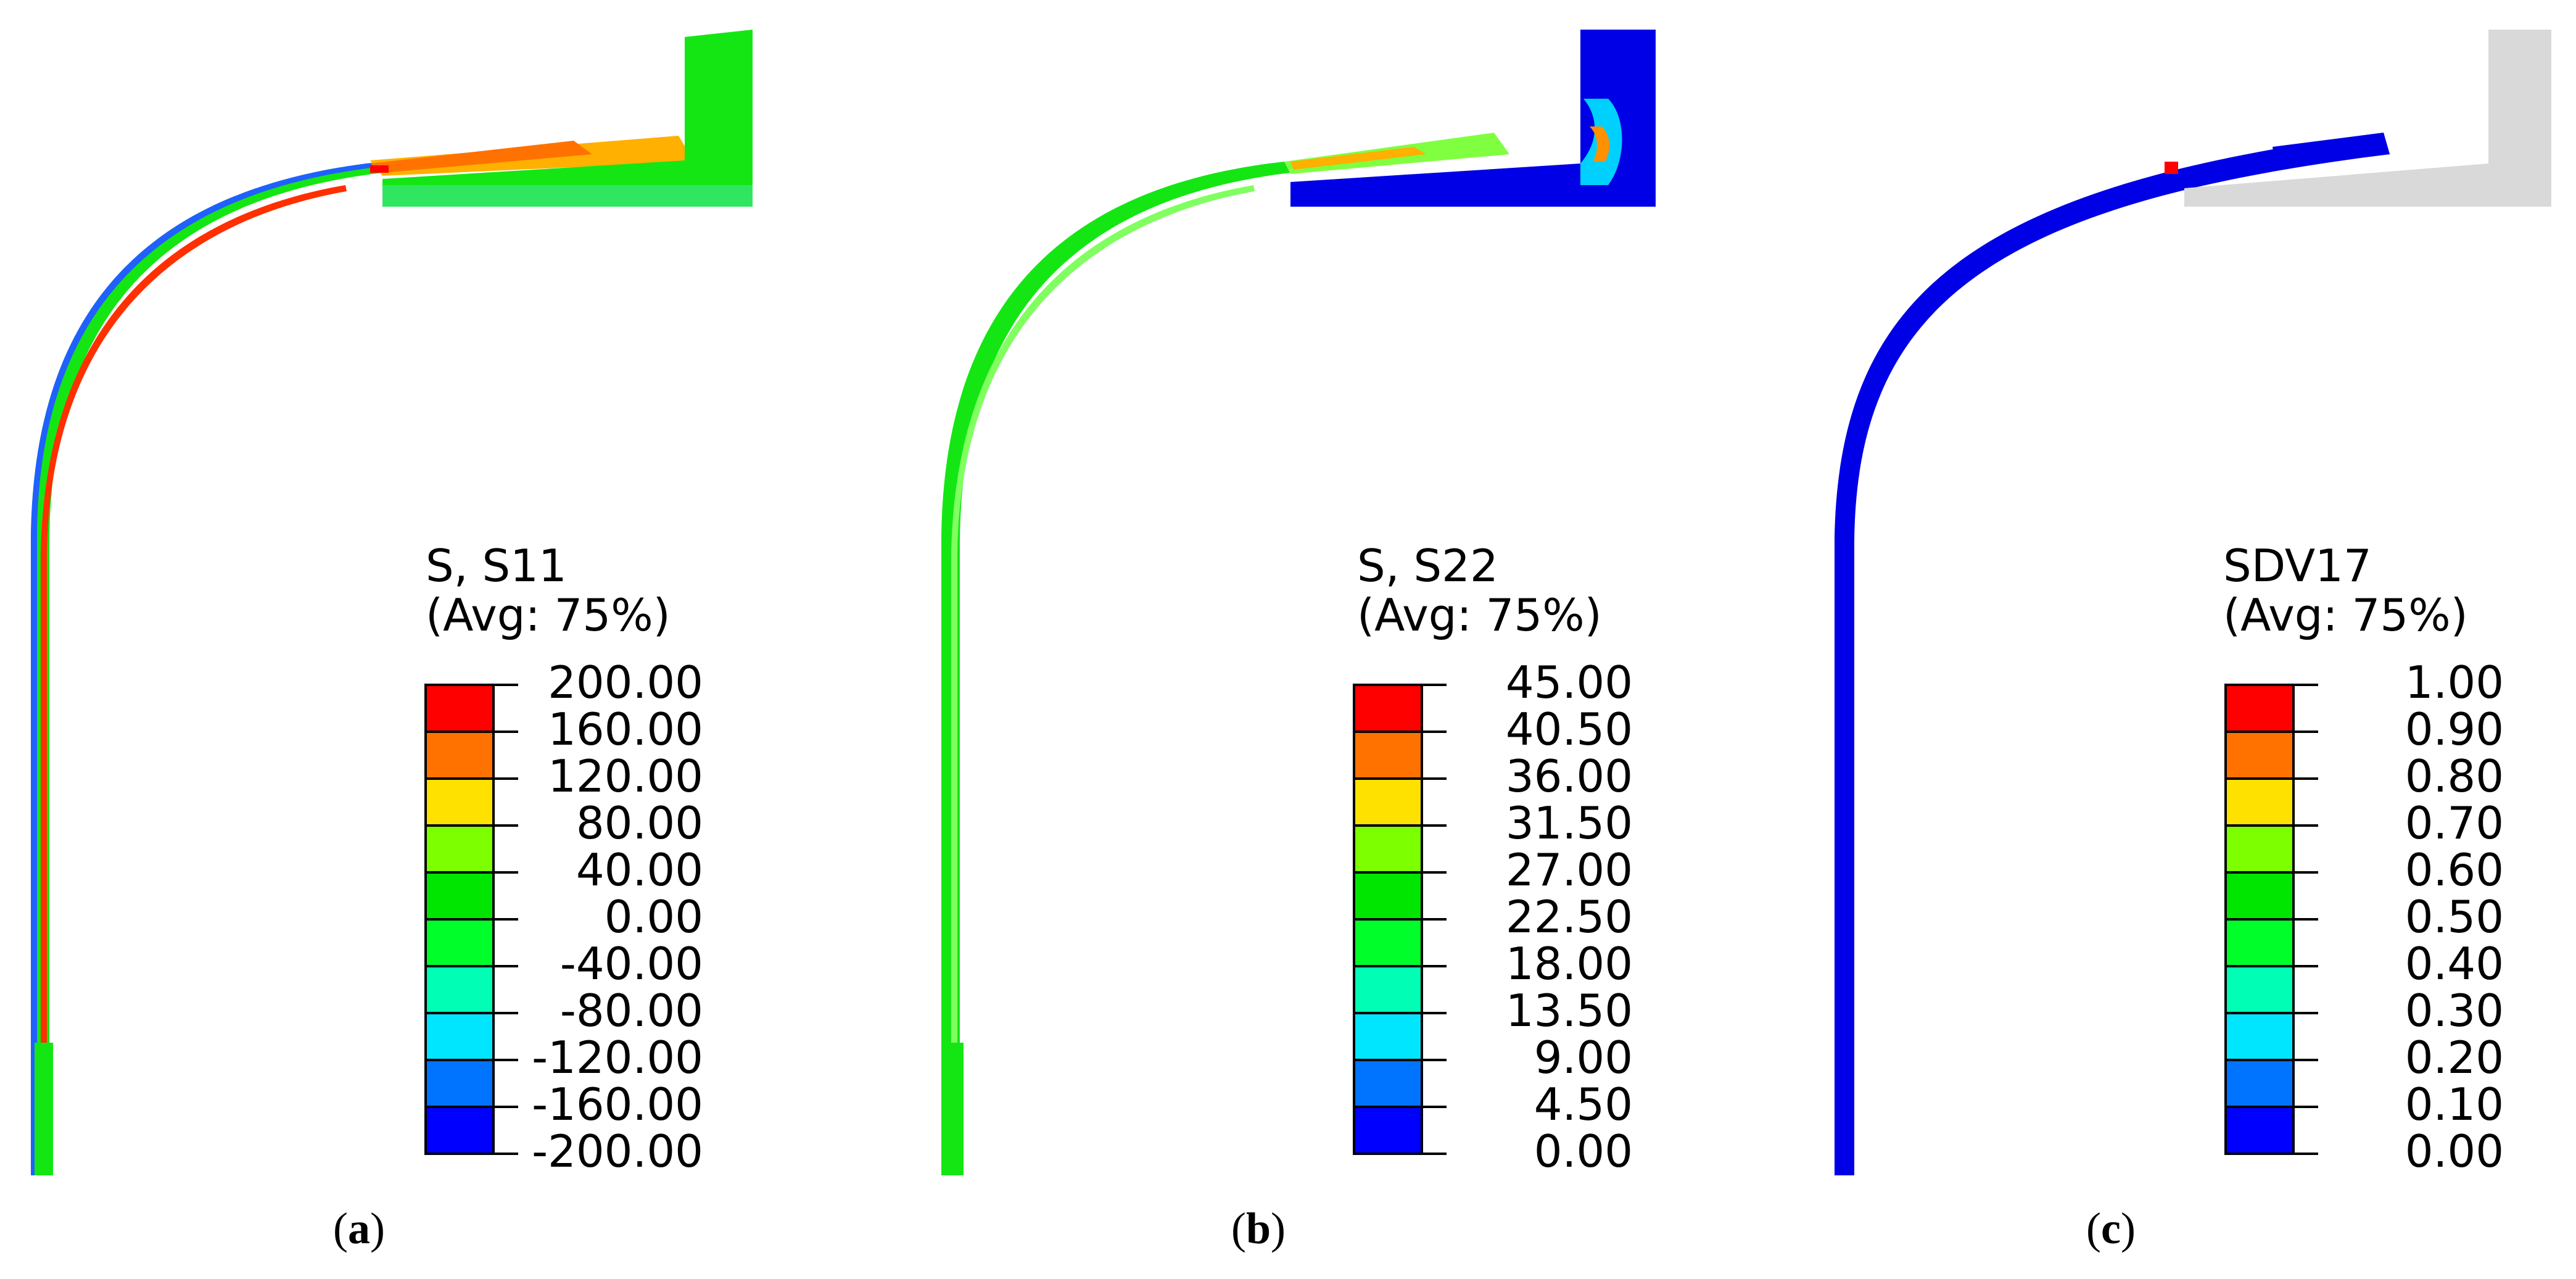  Describe the element at coordinates (1569, 964) in the screenshot. I see `legend-tick-label: 18.00` at that location.